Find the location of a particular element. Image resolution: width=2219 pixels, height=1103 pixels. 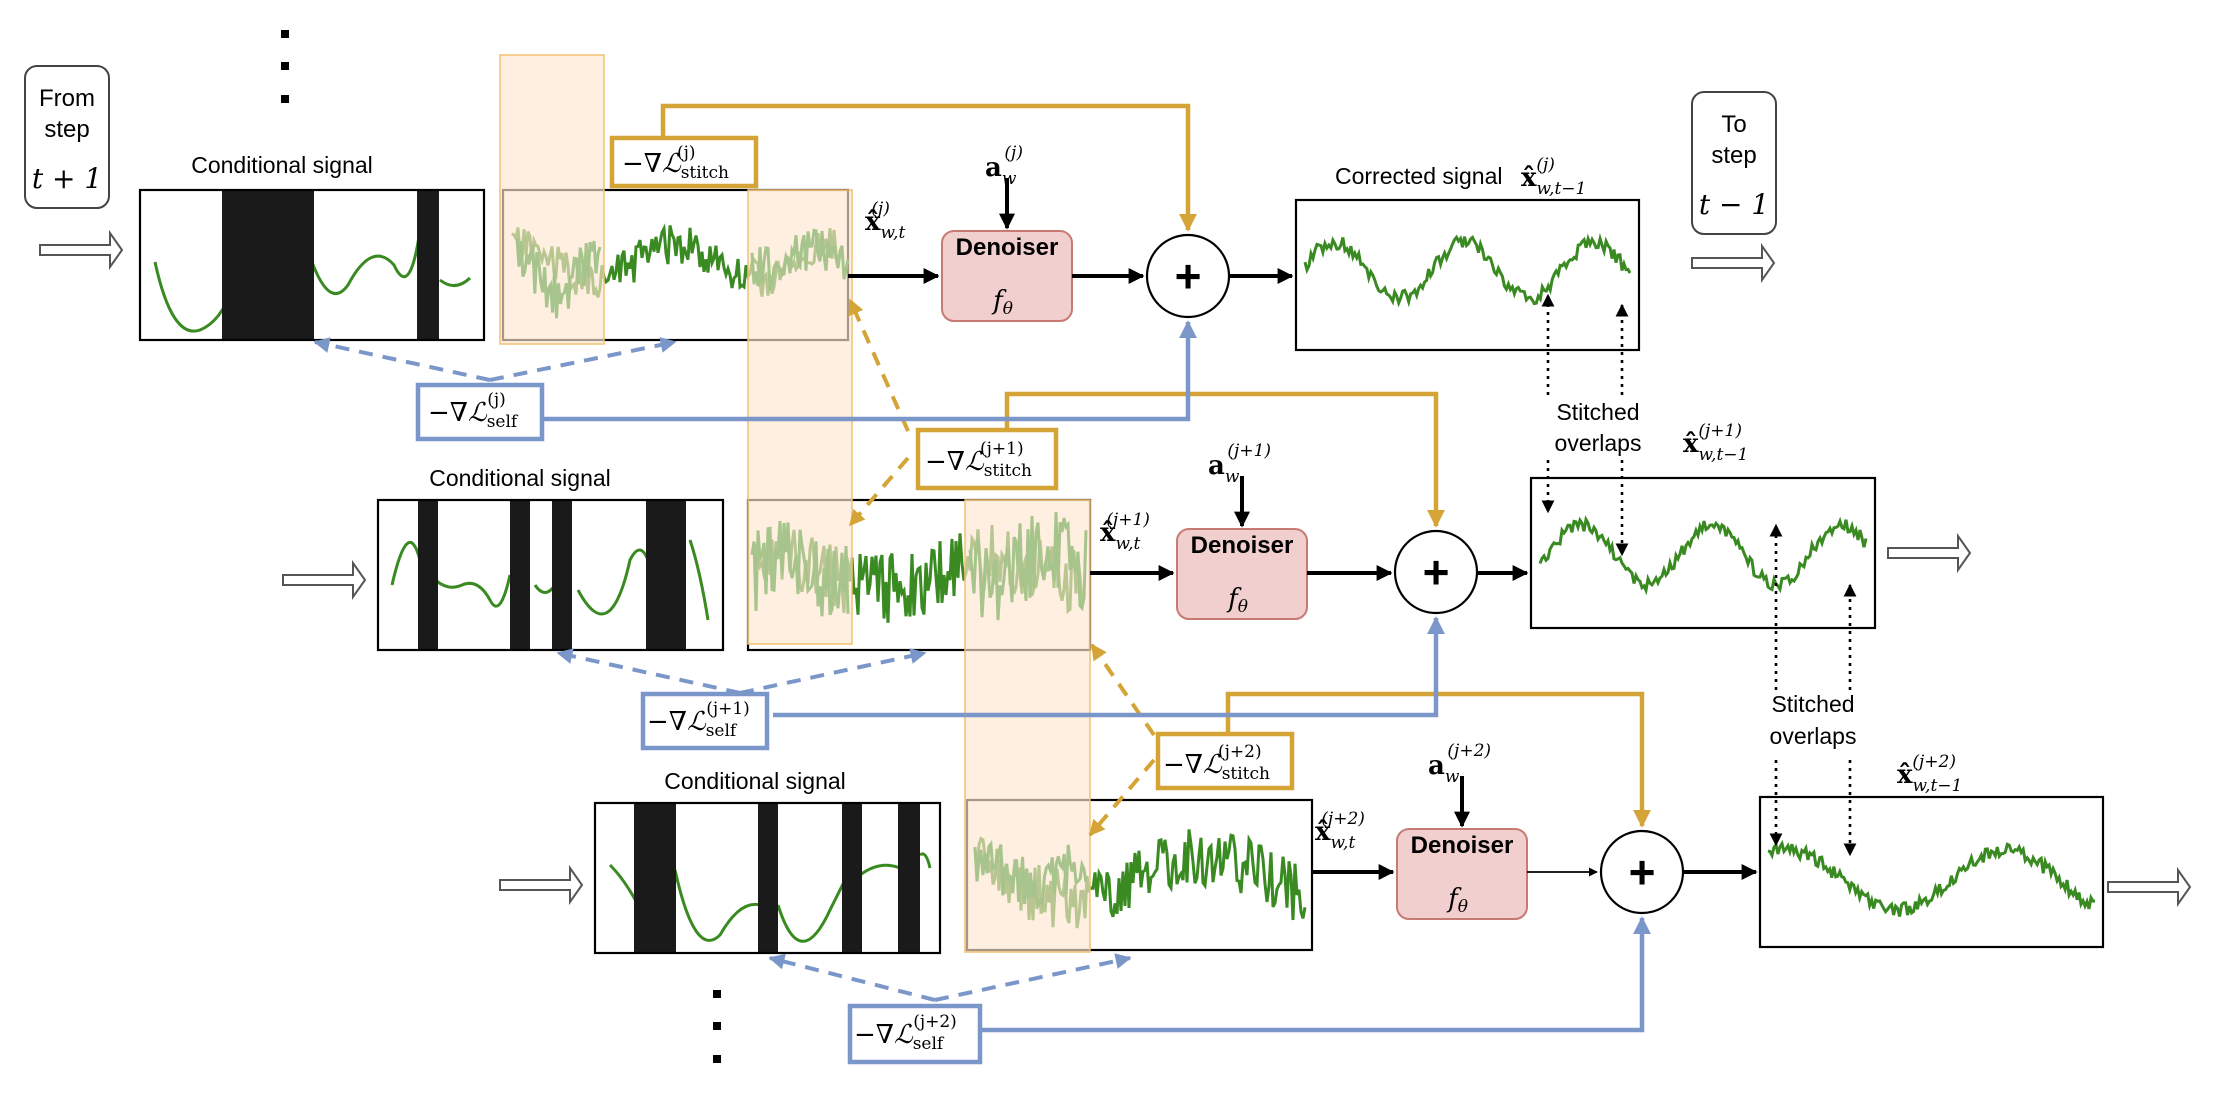

conditional-signal-box-row3 is located at coordinates (767, 878).